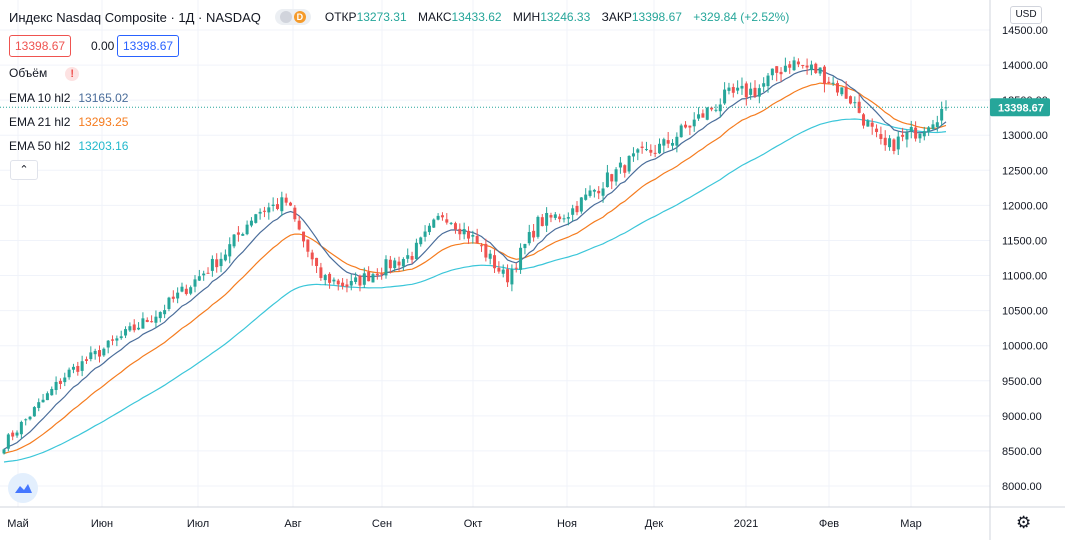 This screenshot has width=1065, height=540. What do you see at coordinates (24, 170) in the screenshot?
I see `collapse-legend-button: ⌃` at bounding box center [24, 170].